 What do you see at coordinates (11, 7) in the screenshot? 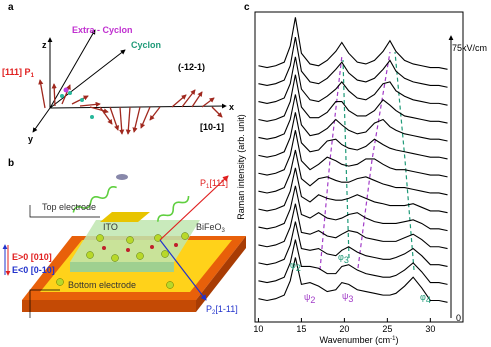
I see `panel-label: a` at bounding box center [11, 7].